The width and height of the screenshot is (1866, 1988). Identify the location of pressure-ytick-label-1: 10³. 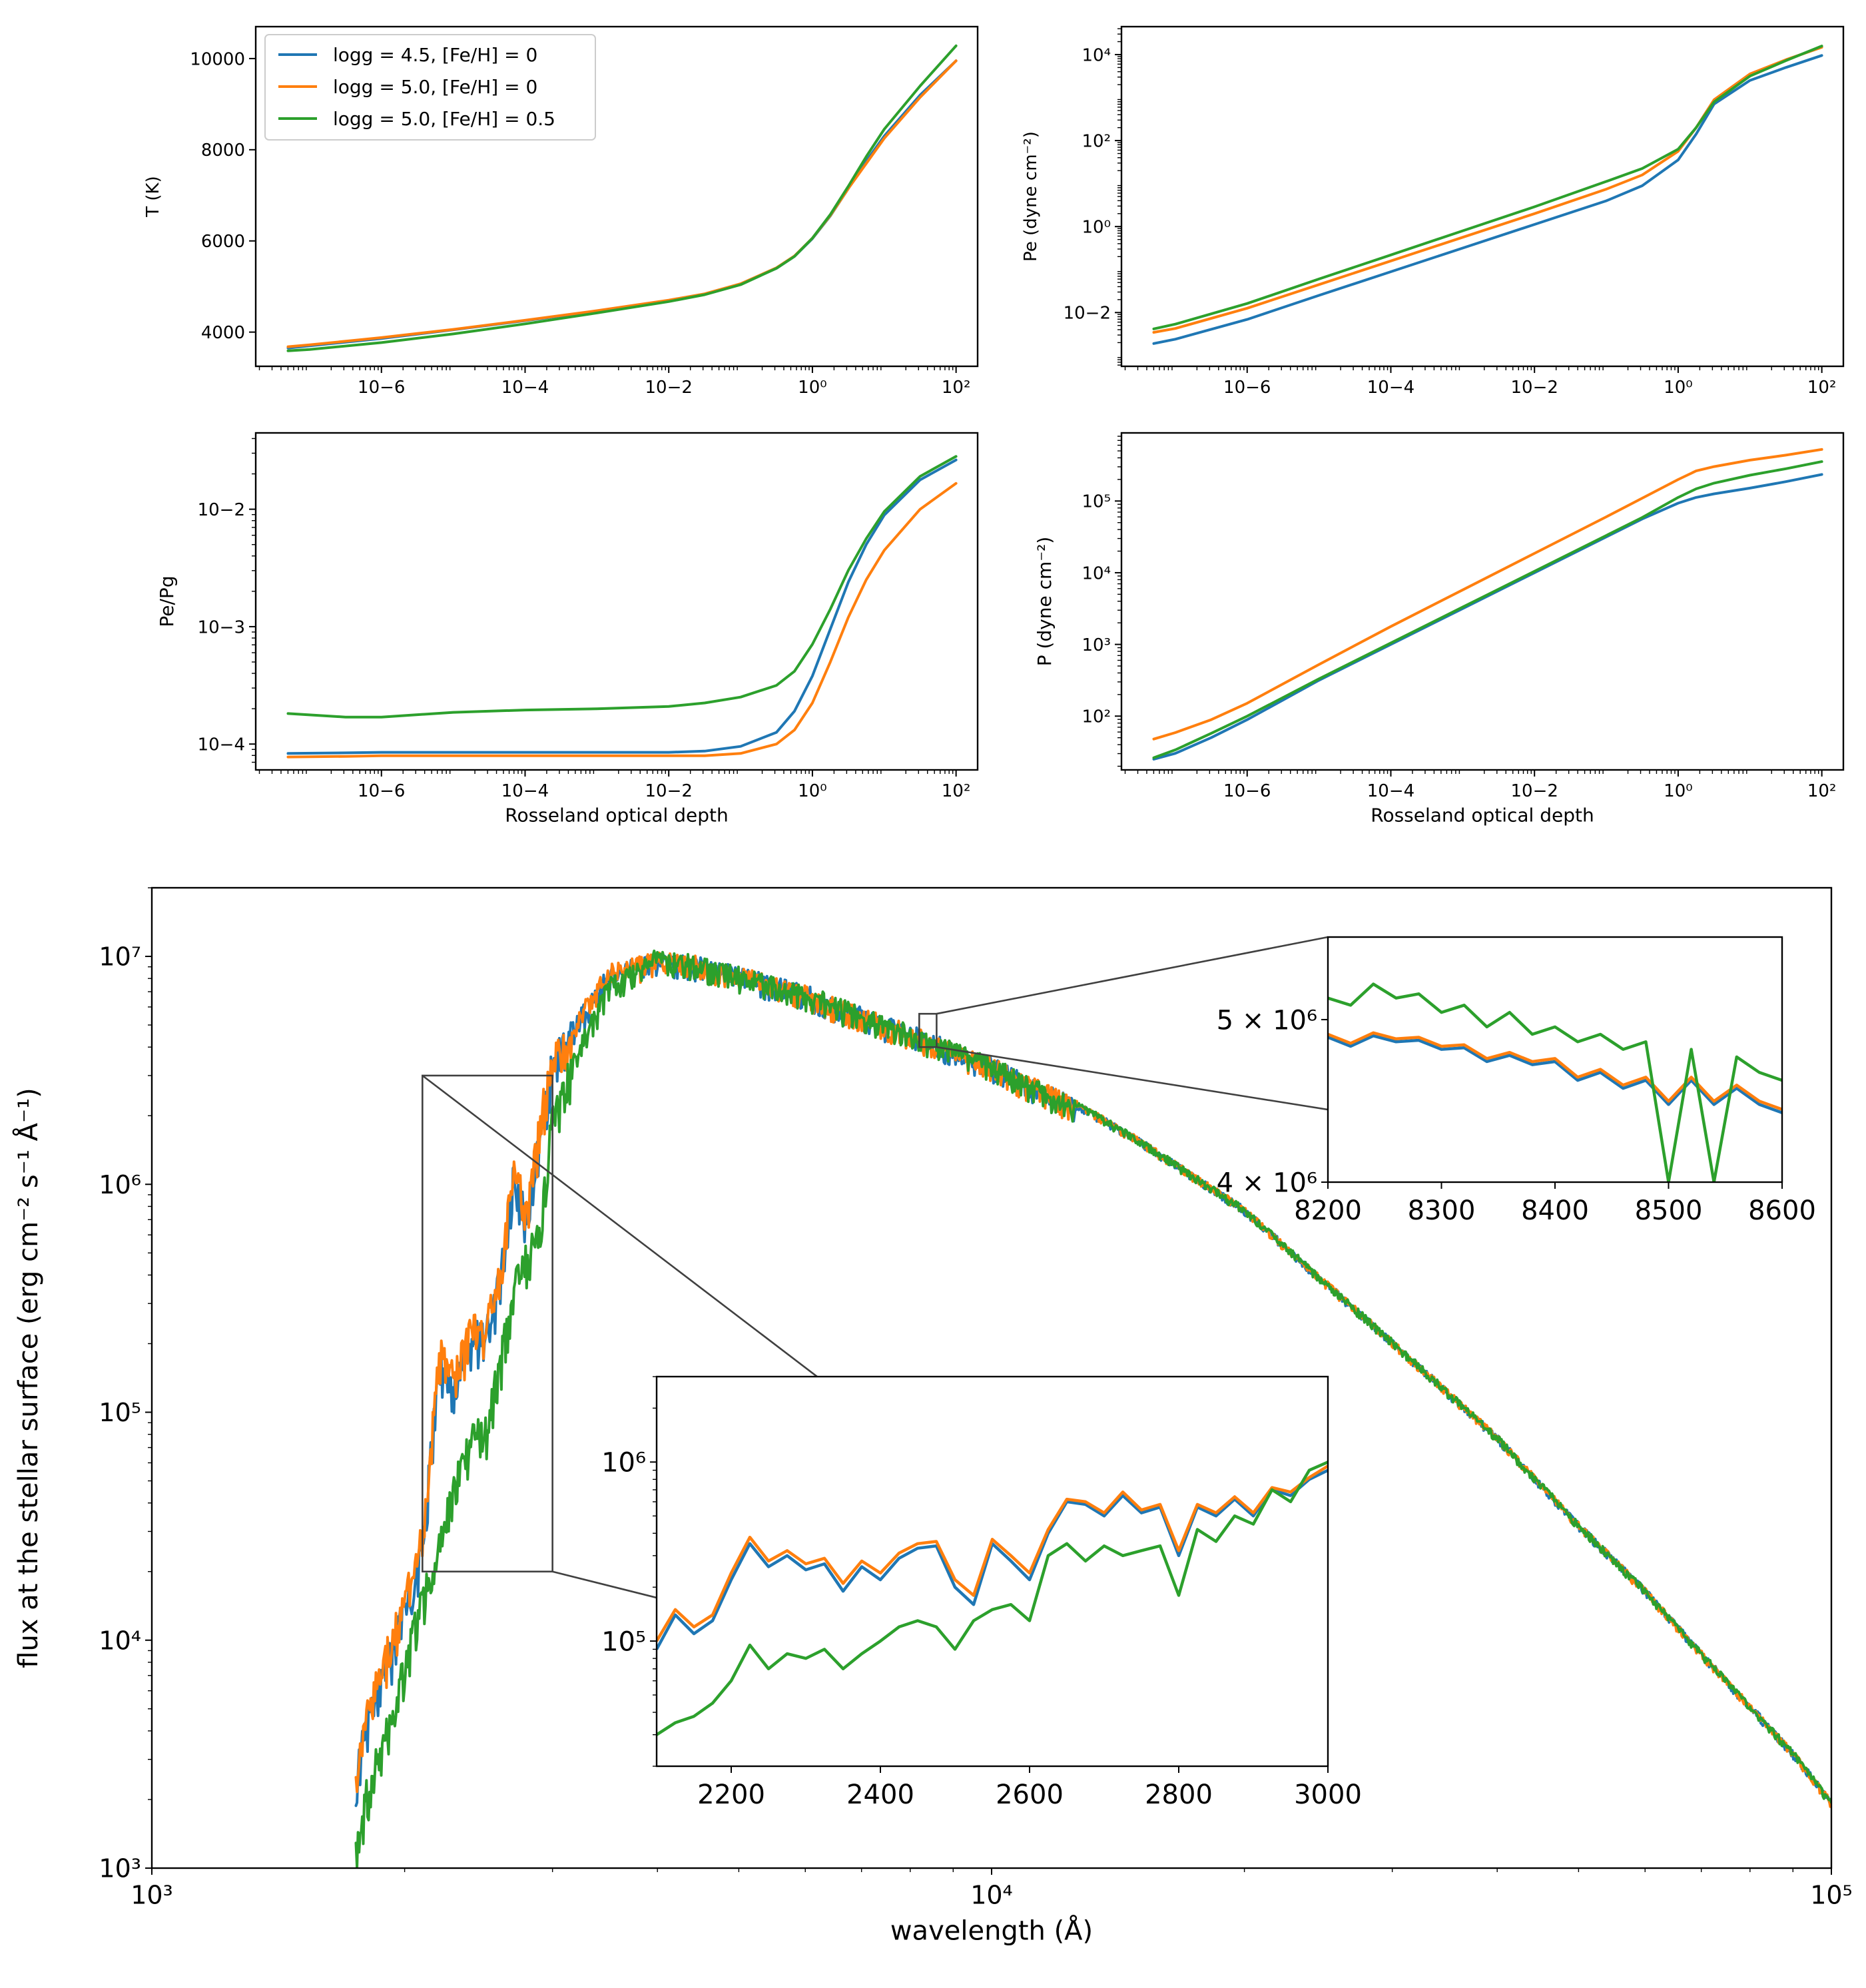
(1097, 645).